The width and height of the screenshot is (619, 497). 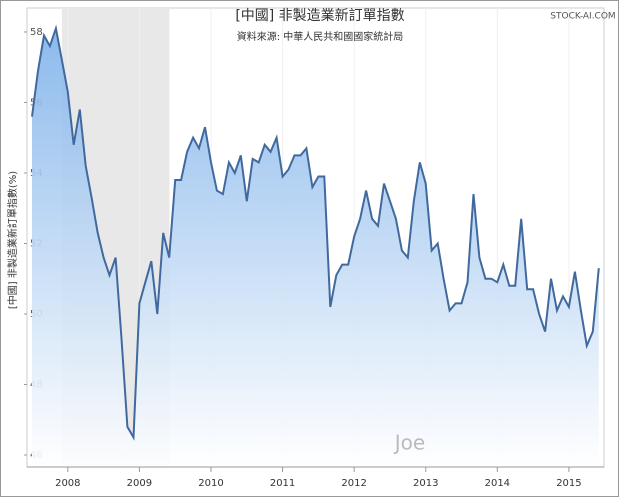 I want to click on watermark: STOCK-AI.COM, so click(x=582, y=17).